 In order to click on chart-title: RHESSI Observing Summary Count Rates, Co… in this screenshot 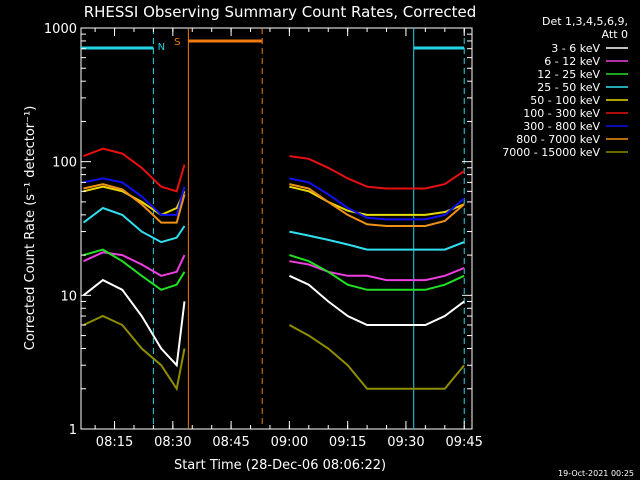, I will do `click(280, 12)`.